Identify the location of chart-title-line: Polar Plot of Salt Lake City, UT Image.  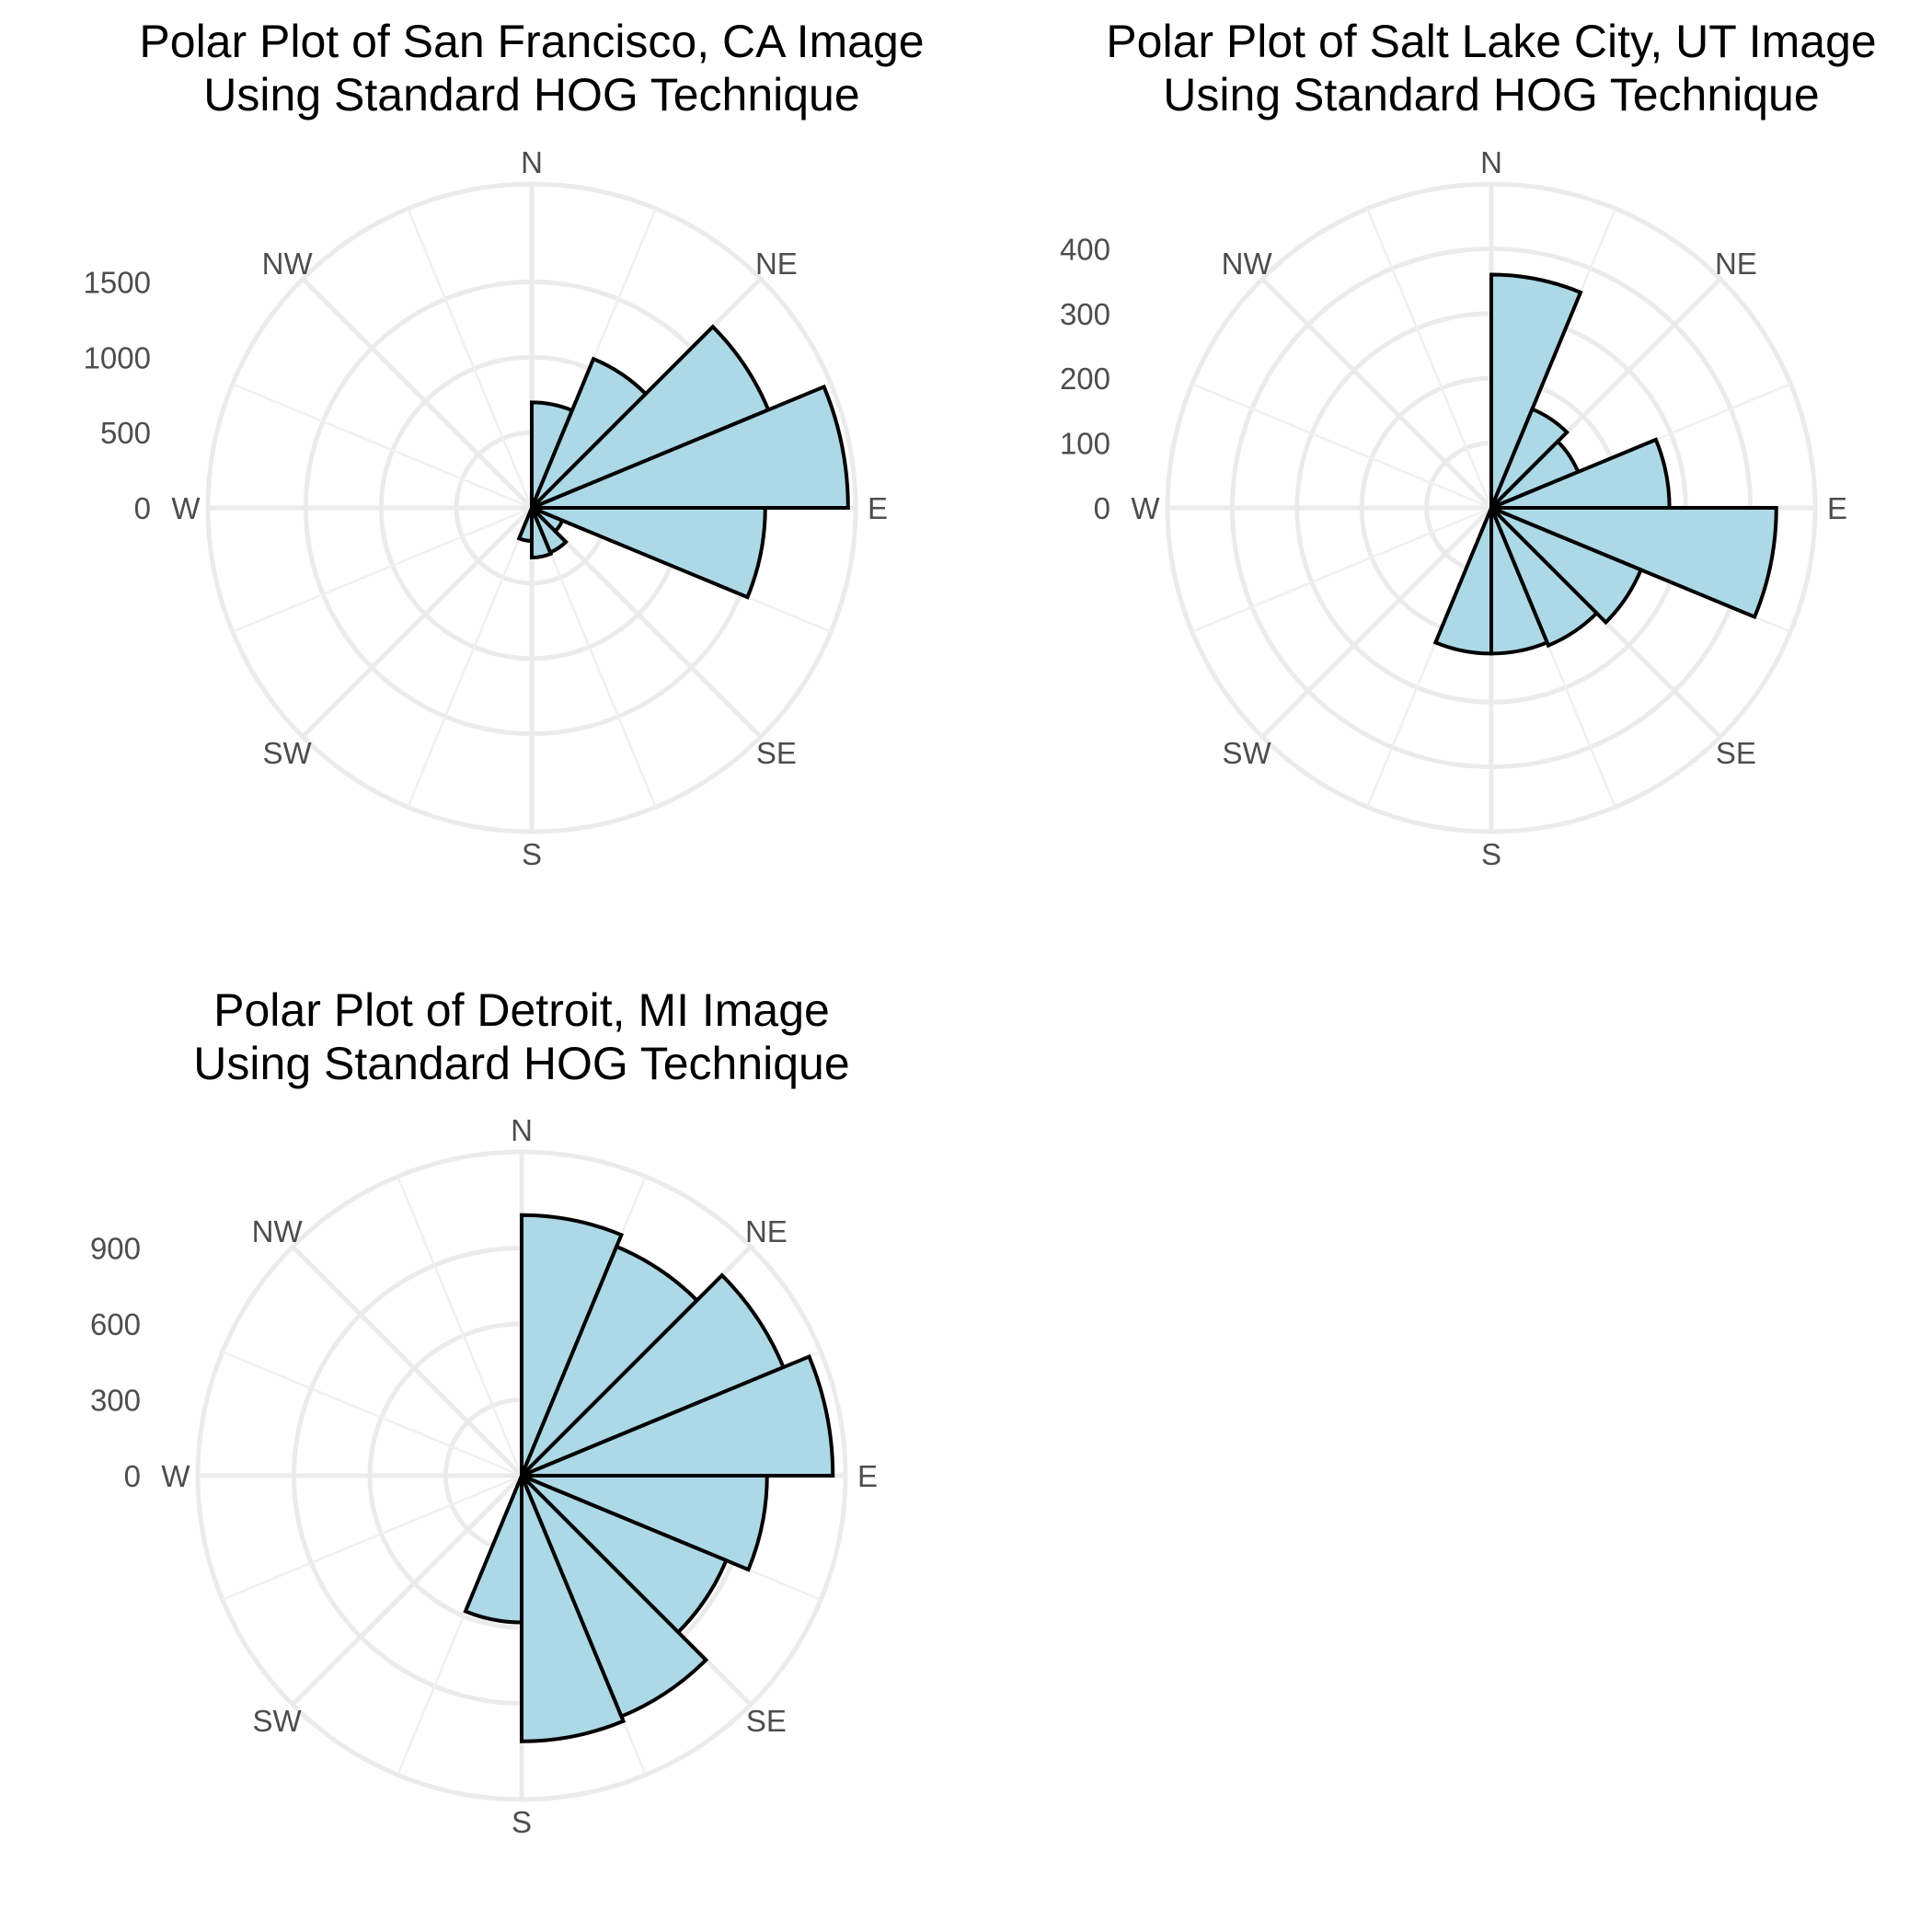
(1491, 41).